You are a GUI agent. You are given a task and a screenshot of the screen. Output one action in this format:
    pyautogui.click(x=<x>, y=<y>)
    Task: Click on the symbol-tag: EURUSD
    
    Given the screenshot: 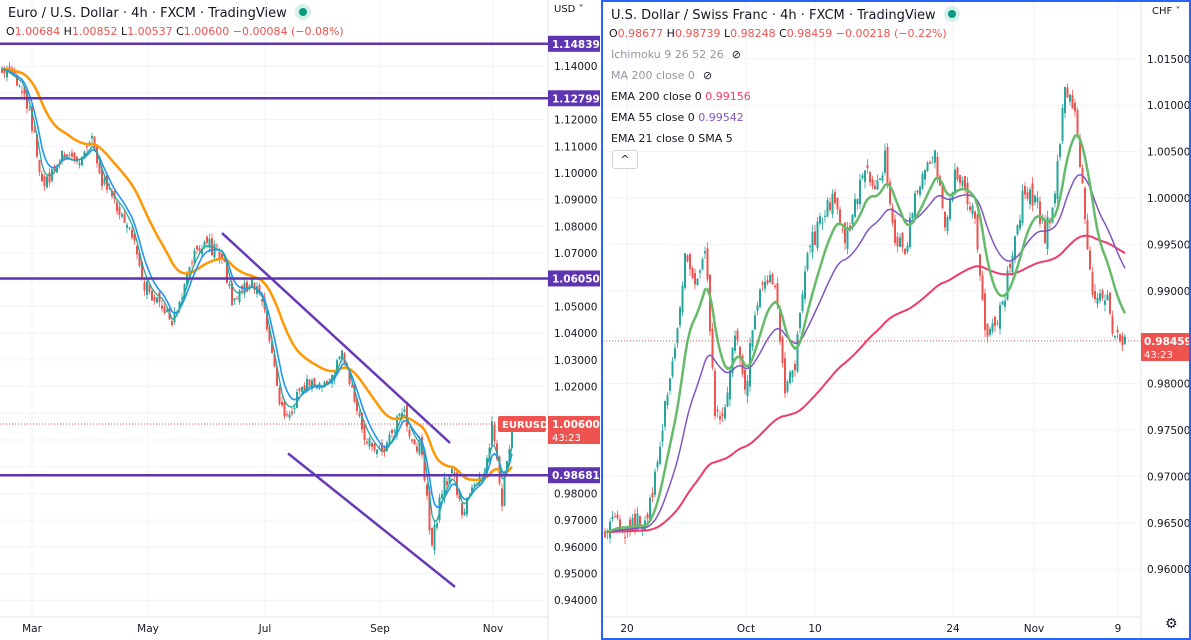 What is the action you would take?
    pyautogui.click(x=525, y=425)
    